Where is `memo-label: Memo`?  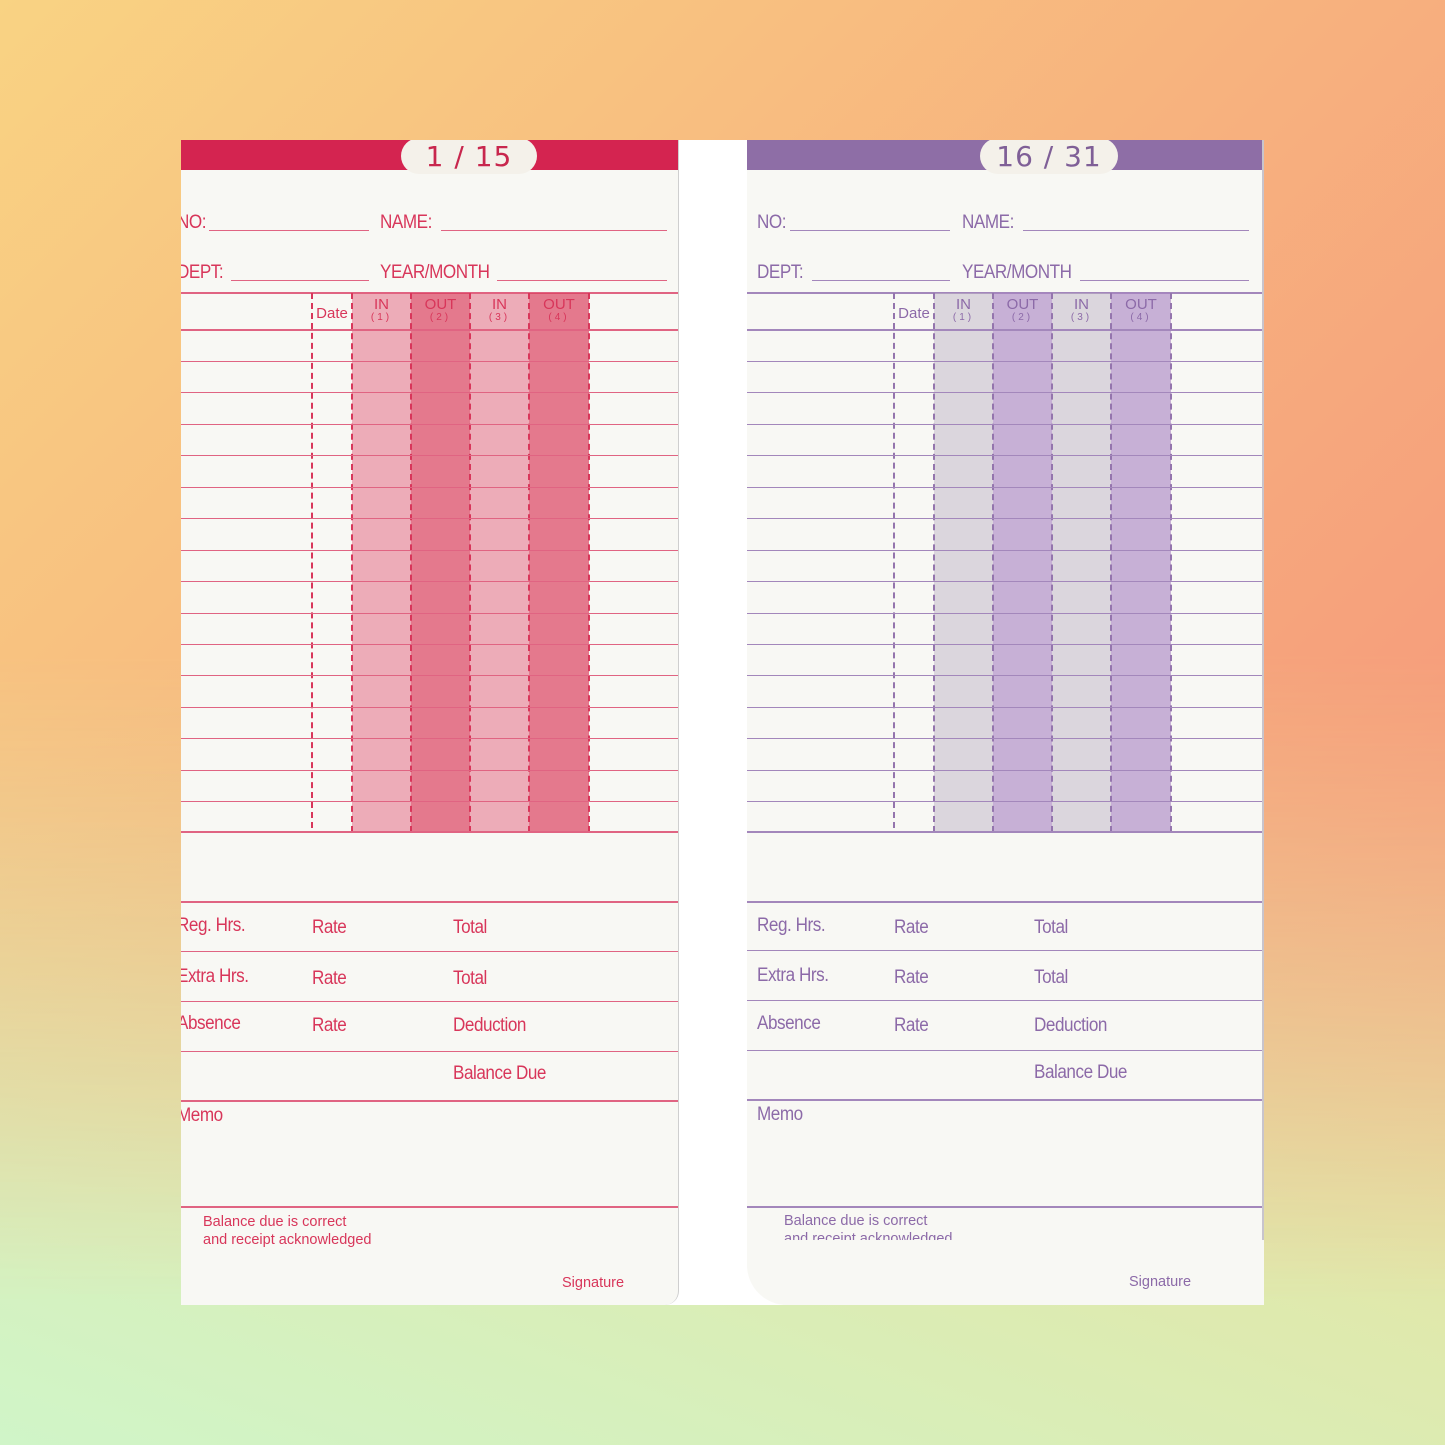
memo-label: Memo is located at coordinates (202, 1115).